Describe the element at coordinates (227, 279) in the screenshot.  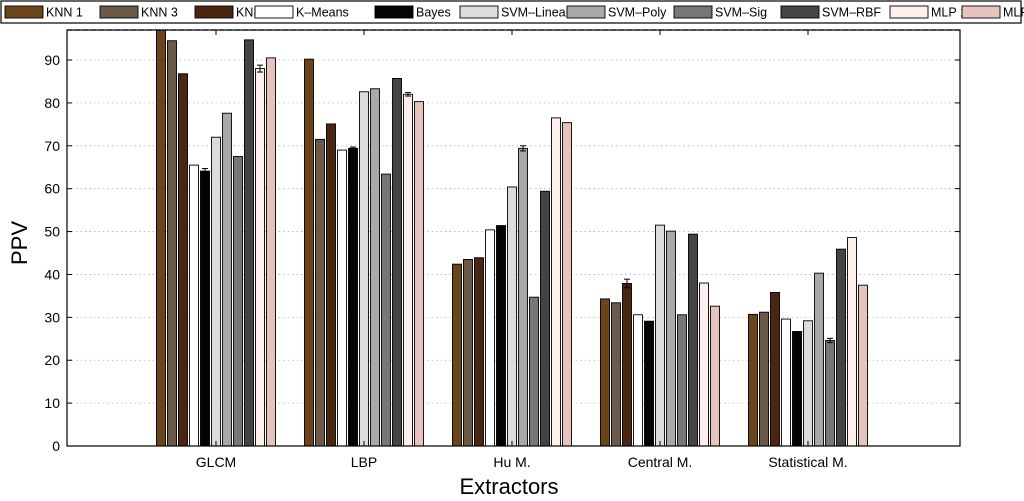
I see `bar-svm-poly-glcm` at that location.